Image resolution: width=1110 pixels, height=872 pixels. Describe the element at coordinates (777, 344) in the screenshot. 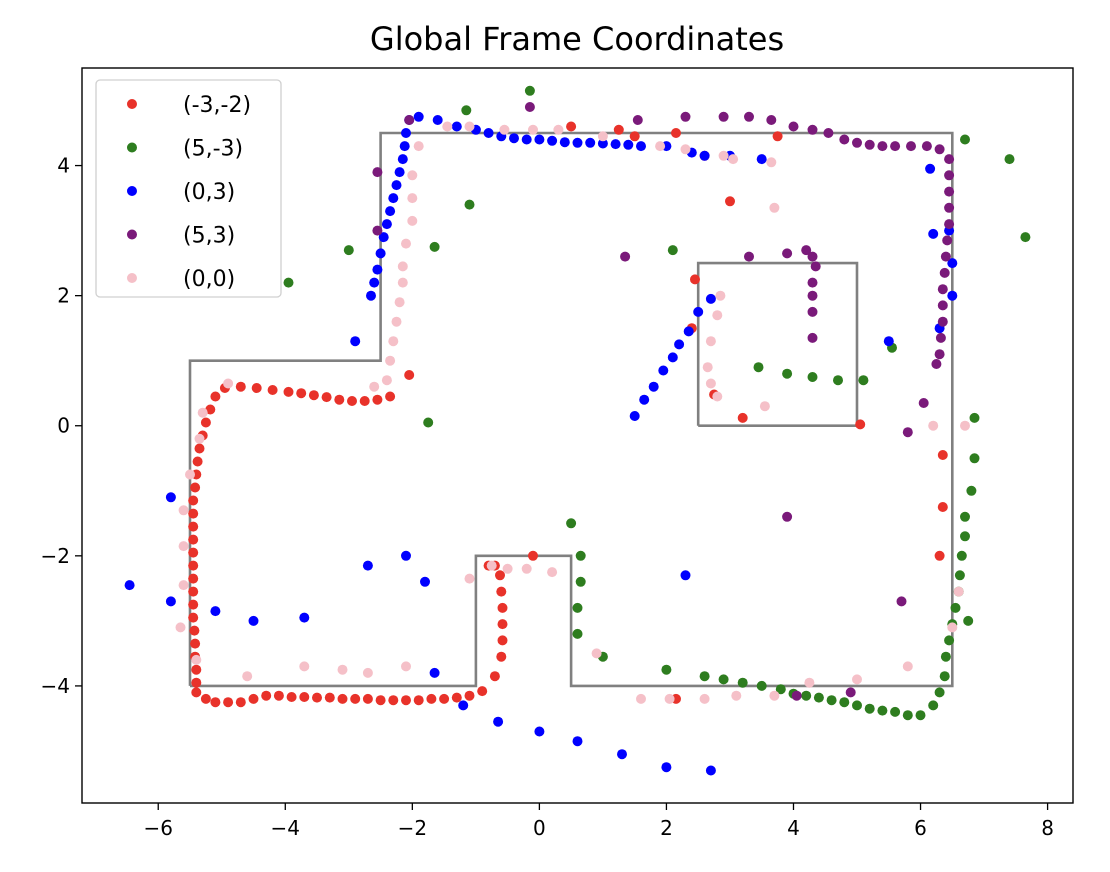

I see `map-outline-inner` at that location.